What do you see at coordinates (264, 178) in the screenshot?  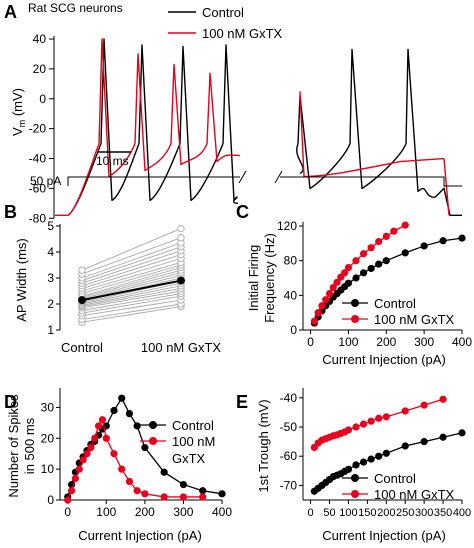 I see `current-step-trace` at bounding box center [264, 178].